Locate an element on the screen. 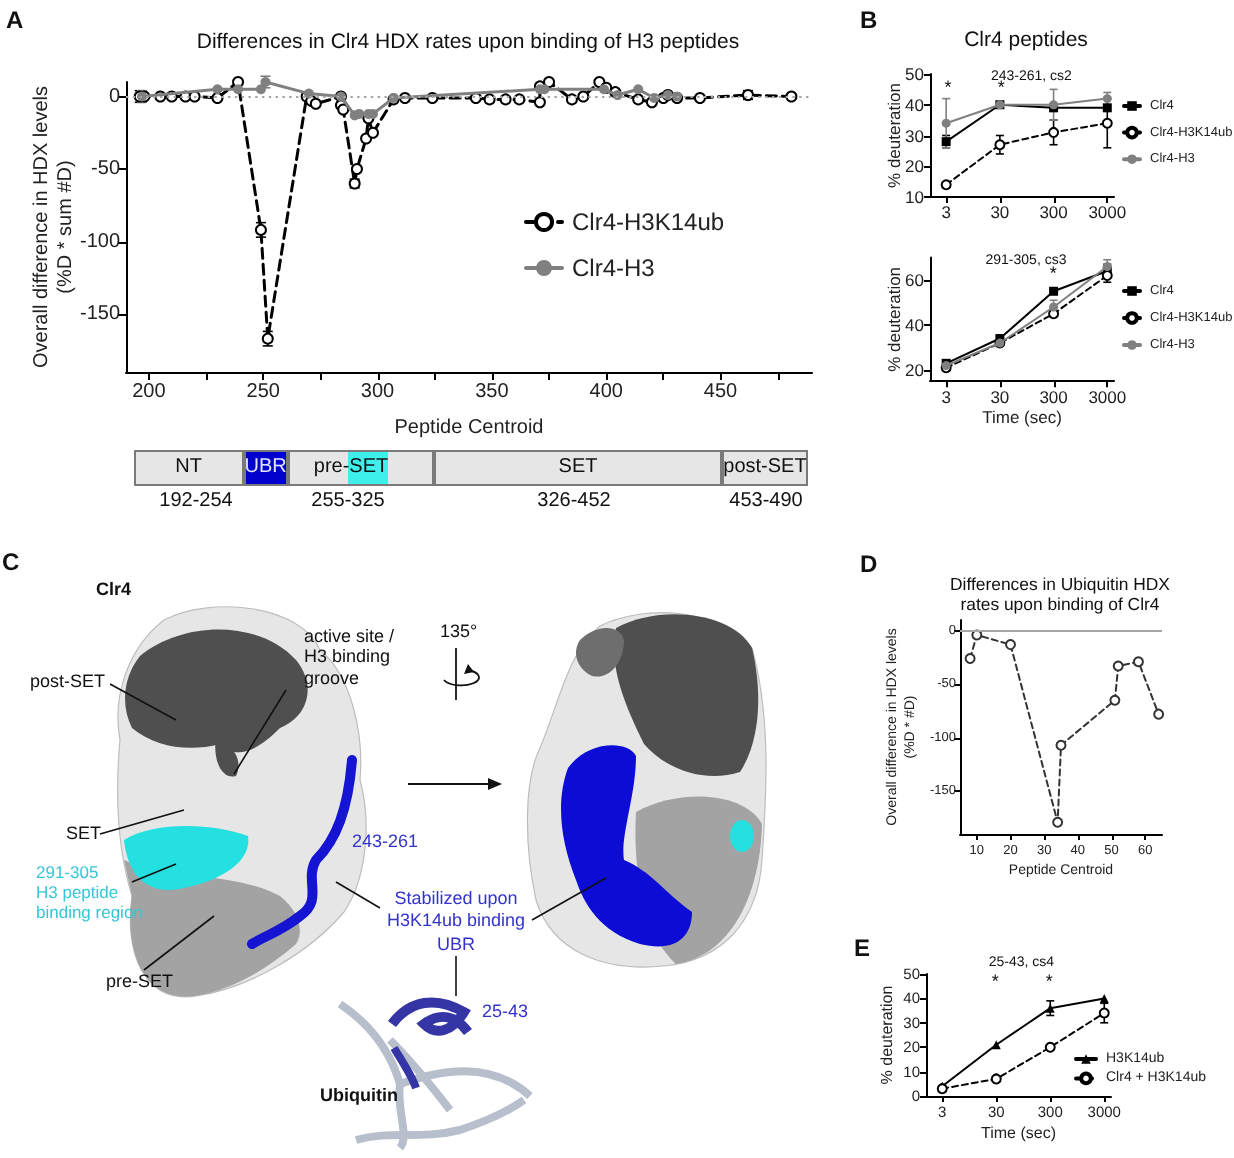 This screenshot has height=1158, width=1234. x-tick-label: 200 is located at coordinates (149, 392).